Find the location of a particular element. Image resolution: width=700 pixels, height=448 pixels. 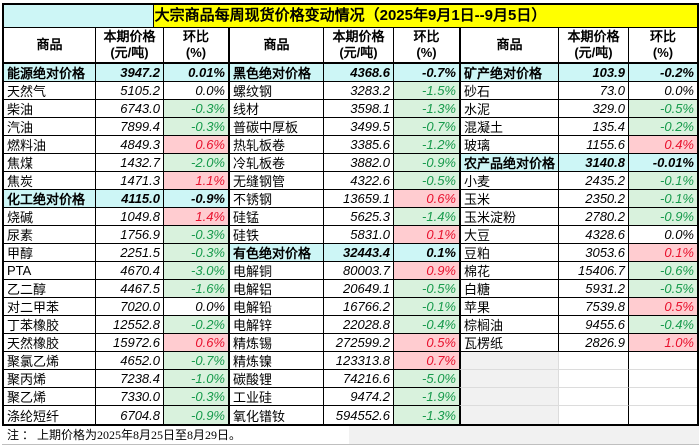

product-name-cell: 棉花 is located at coordinates (509, 271).